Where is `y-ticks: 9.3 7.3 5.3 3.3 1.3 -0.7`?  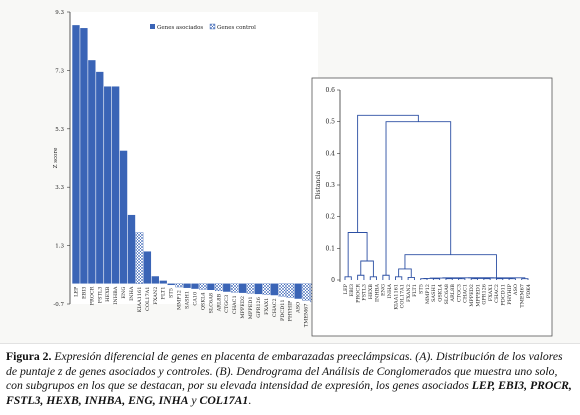 y-ticks: 9.3 7.3 5.3 3.3 1.3 -0.7 is located at coordinates (61, 159).